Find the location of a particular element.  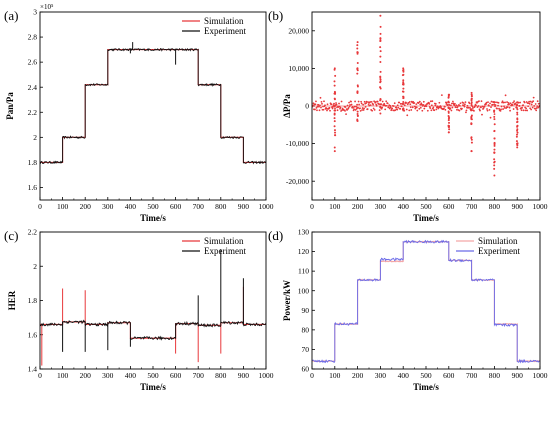

x-tick-label: 700 is located at coordinates (199, 206).